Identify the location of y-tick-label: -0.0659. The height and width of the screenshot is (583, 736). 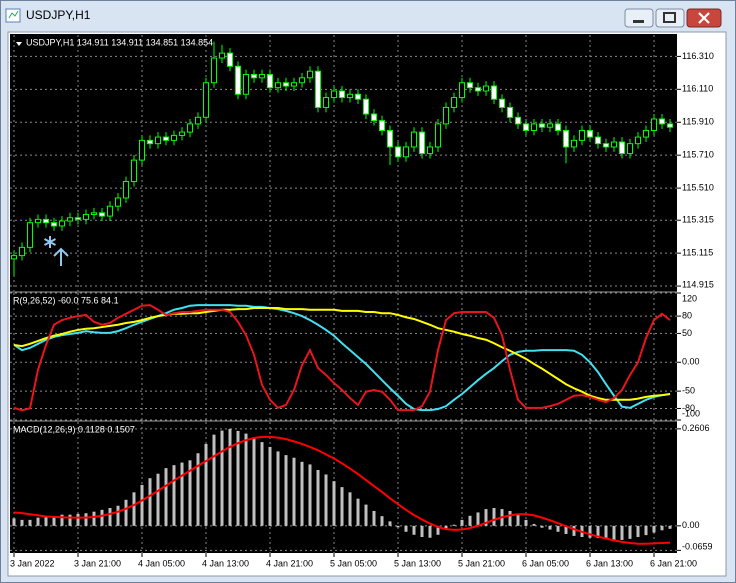
(697, 546).